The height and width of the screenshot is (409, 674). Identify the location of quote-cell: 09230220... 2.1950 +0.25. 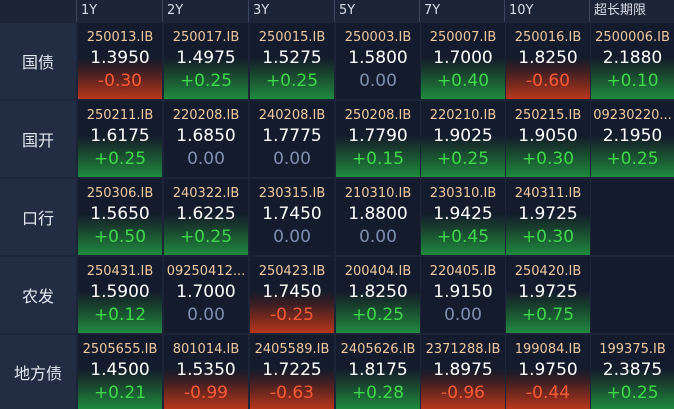
(632, 139).